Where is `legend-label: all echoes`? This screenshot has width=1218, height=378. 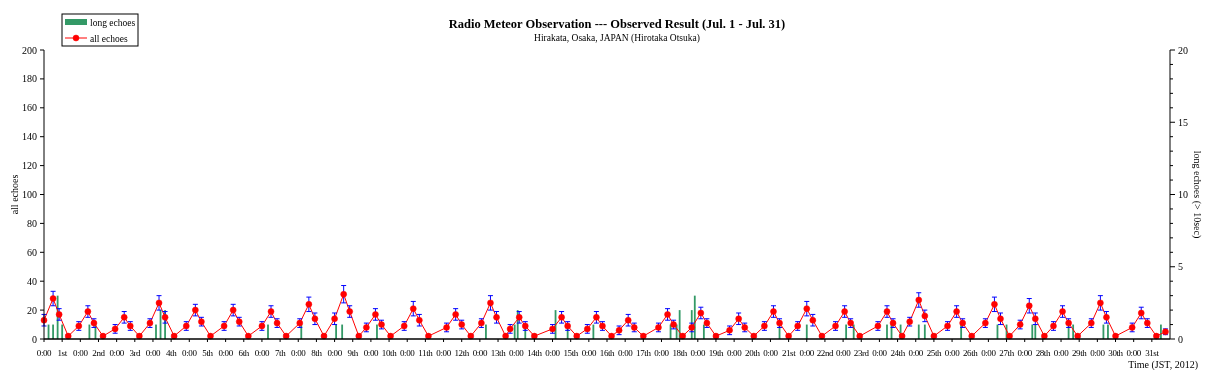
legend-label: all echoes is located at coordinates (109, 38).